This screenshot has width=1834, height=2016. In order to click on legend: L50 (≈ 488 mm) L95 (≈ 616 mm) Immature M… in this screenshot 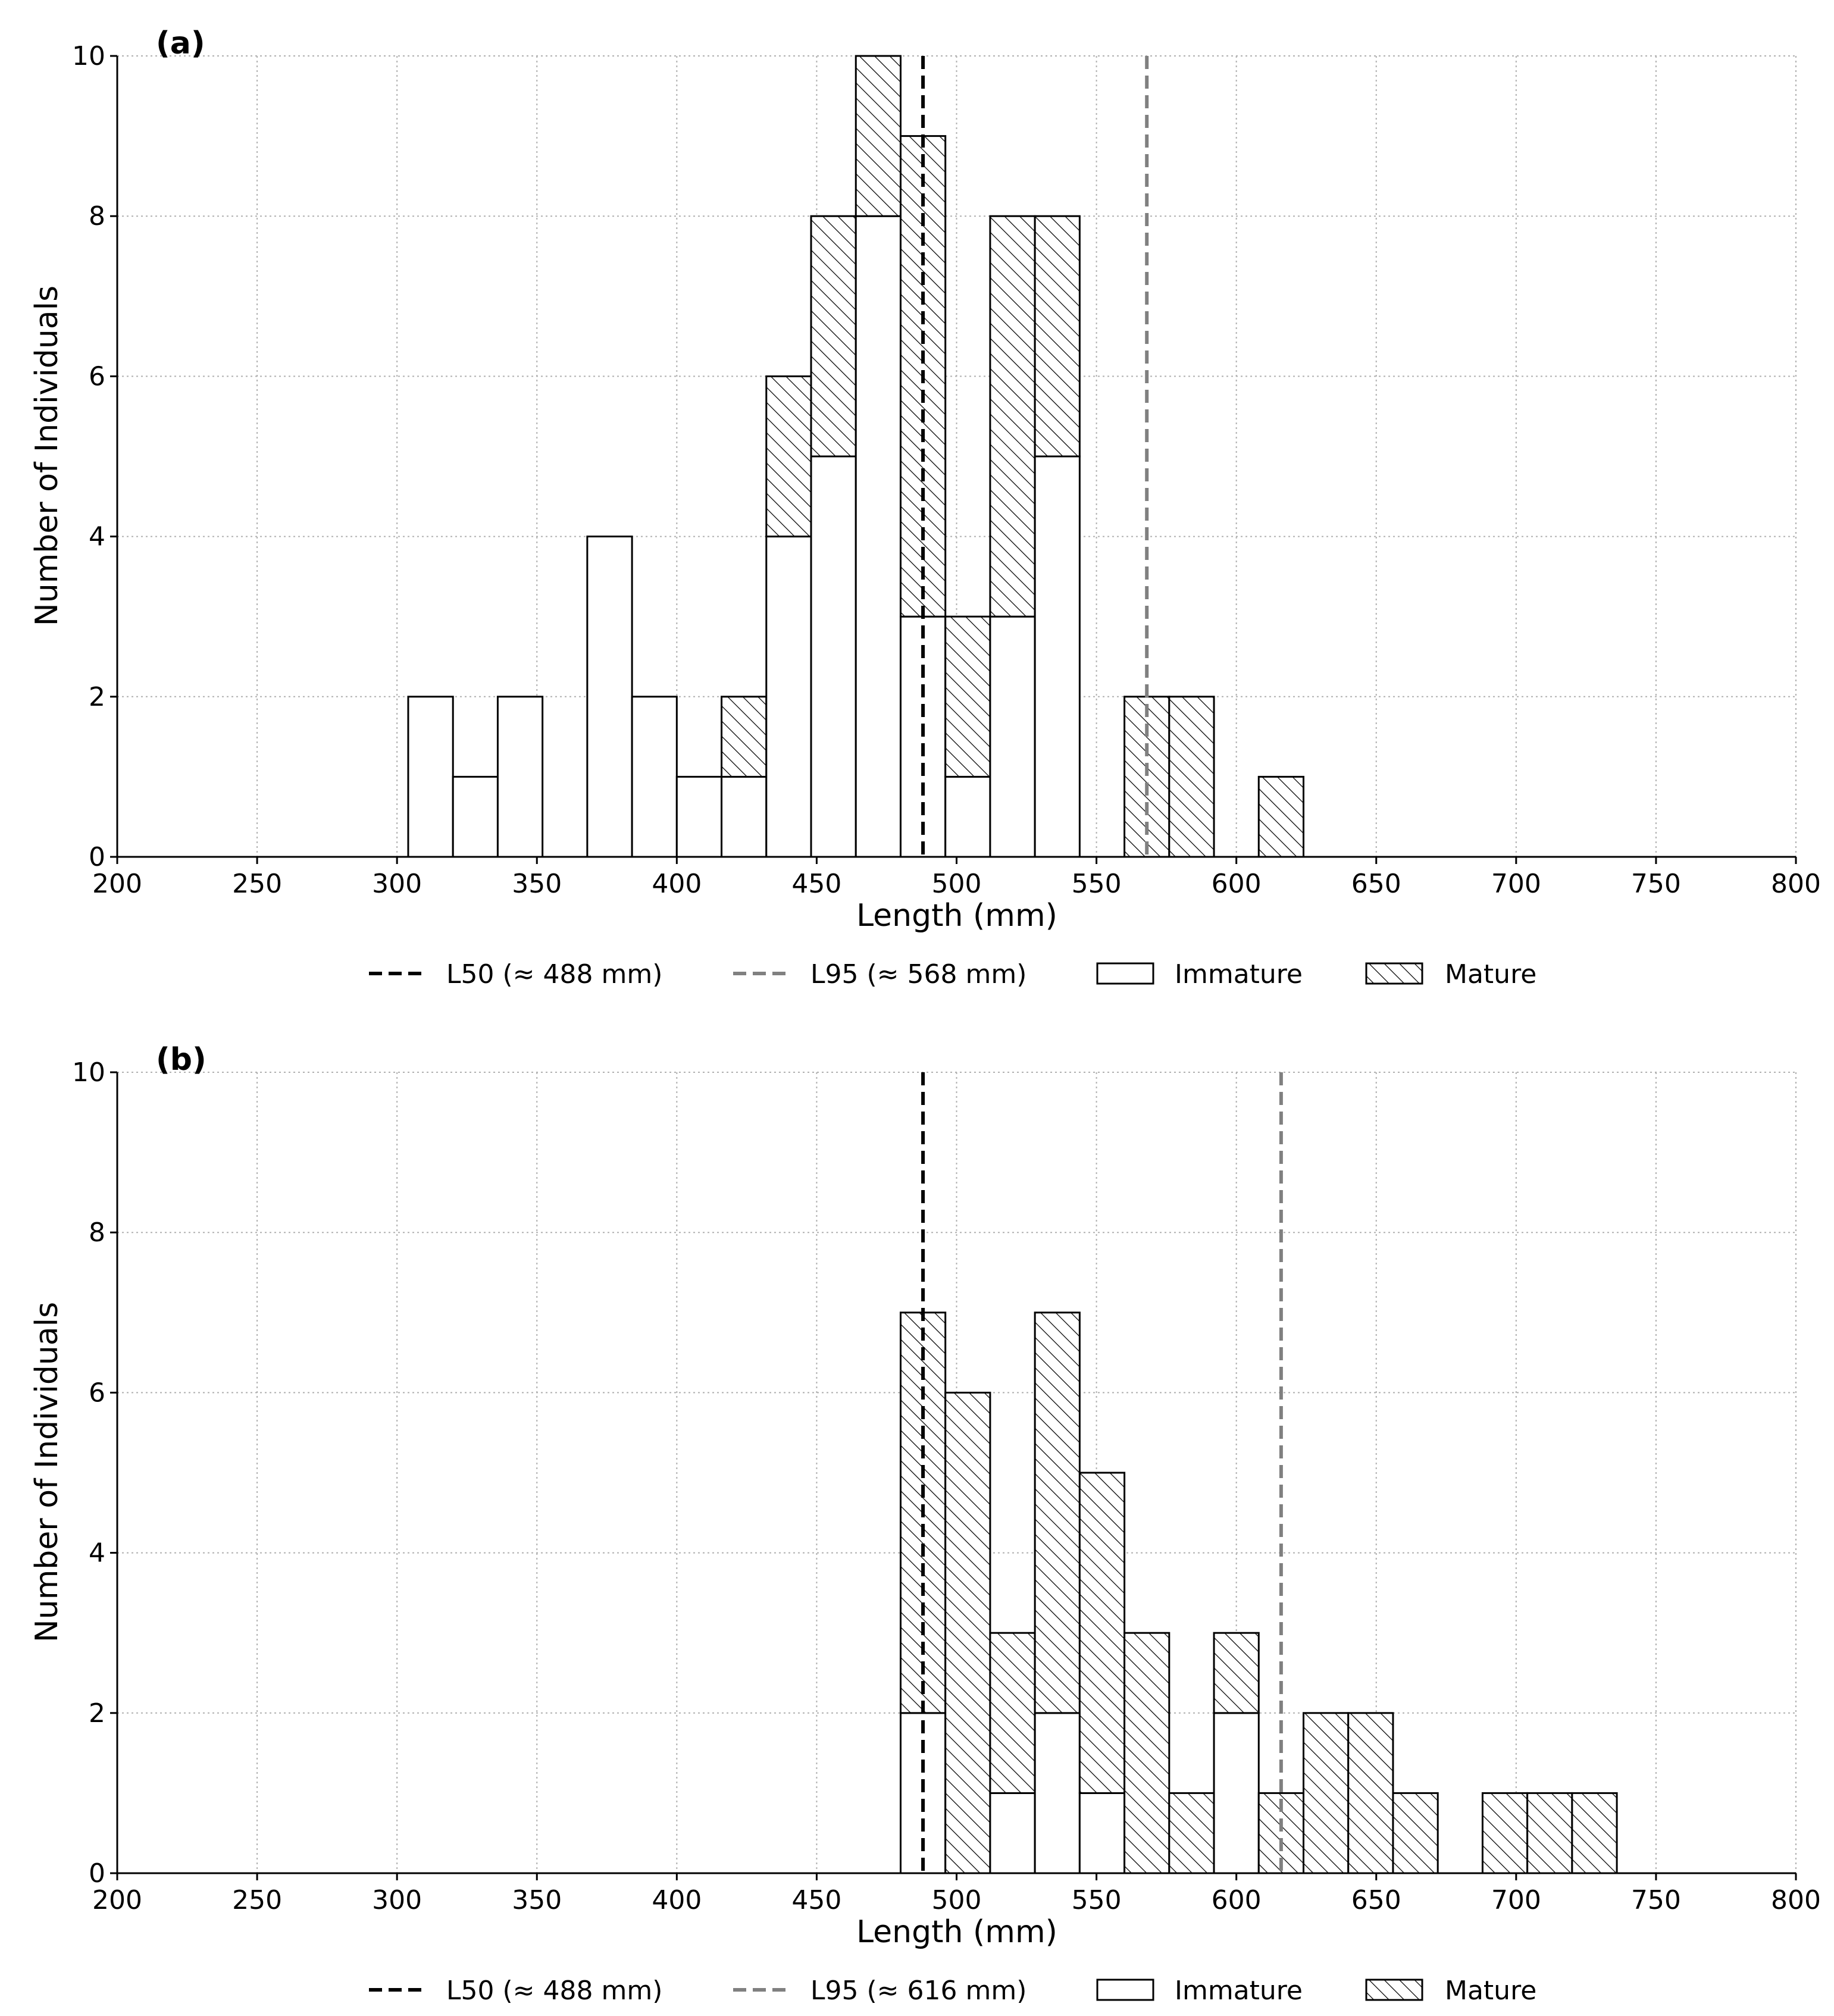, I will do `click(952, 1991)`.